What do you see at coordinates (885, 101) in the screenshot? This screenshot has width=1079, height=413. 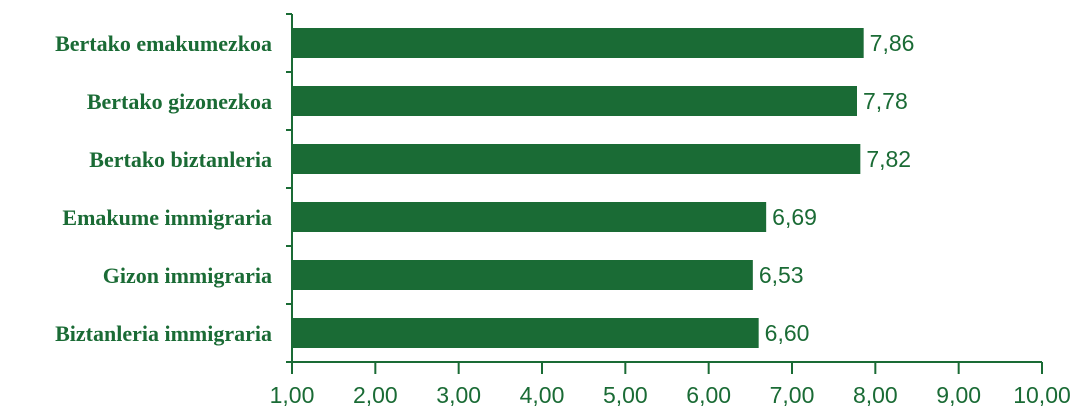 I see `data-label: 7,78` at bounding box center [885, 101].